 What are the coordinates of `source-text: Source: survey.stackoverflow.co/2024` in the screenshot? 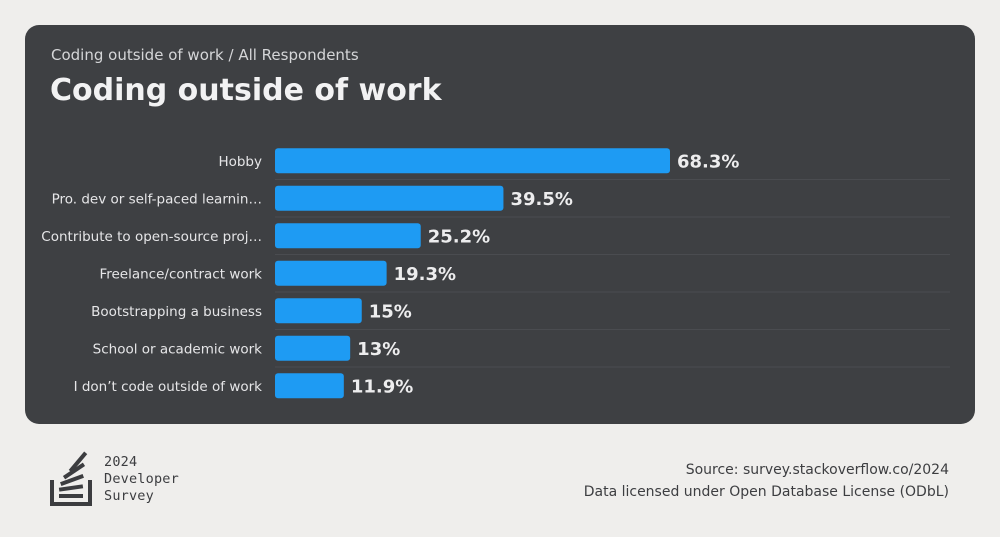 It's located at (817, 470).